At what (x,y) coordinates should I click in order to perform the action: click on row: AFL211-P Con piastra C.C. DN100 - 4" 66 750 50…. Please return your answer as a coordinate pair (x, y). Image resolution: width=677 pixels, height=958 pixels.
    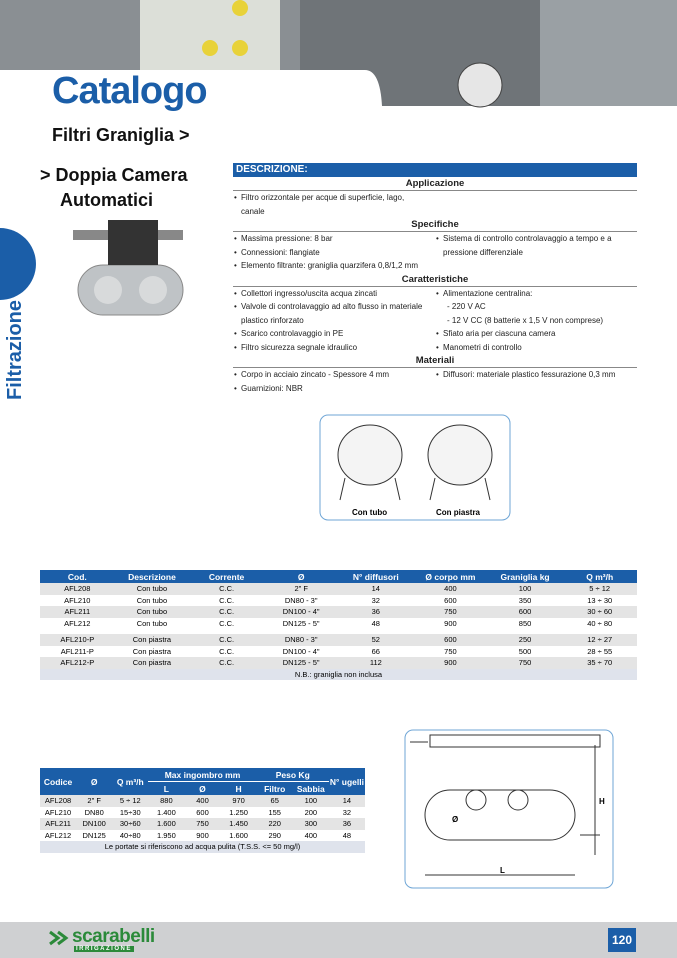
    Looking at the image, I should click on (338, 652).